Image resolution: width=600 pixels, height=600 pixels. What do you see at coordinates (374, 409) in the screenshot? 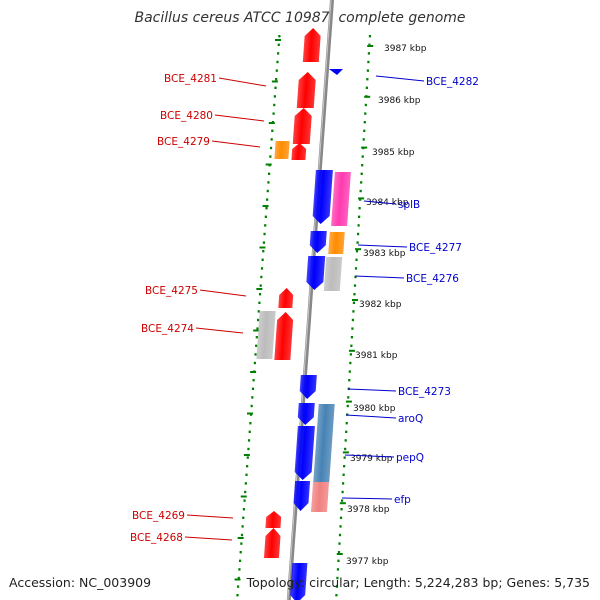
I see `ruler-label: 3980 kbp` at bounding box center [374, 409].